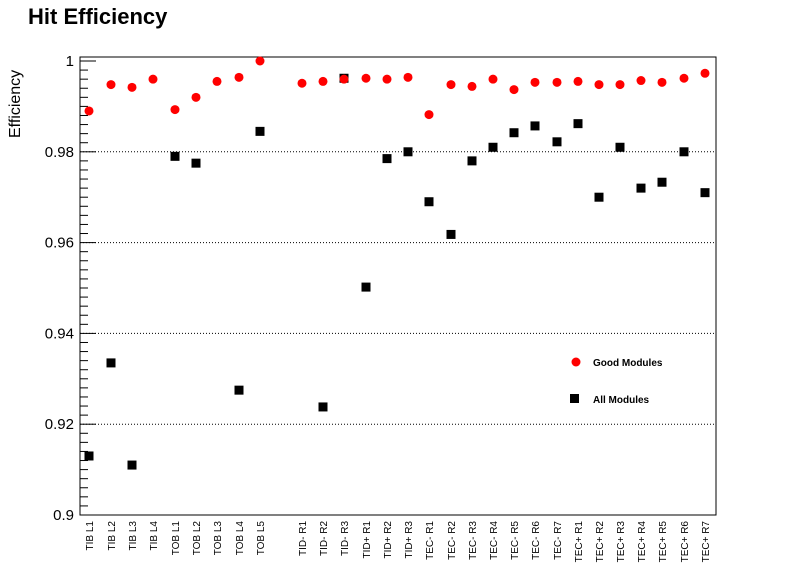  What do you see at coordinates (133, 536) in the screenshot?
I see `x-tick-label: TIB L3` at bounding box center [133, 536].